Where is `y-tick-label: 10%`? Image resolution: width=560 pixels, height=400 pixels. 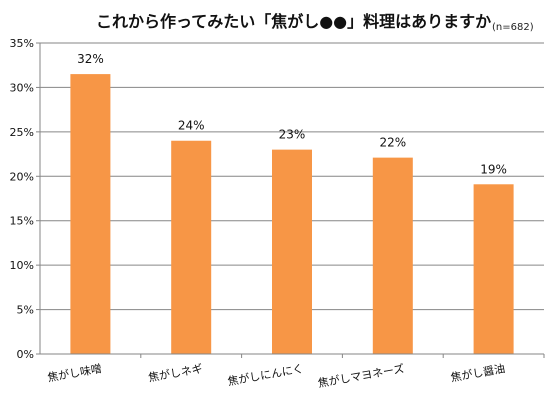 y-tick-label: 10% is located at coordinates (22, 265).